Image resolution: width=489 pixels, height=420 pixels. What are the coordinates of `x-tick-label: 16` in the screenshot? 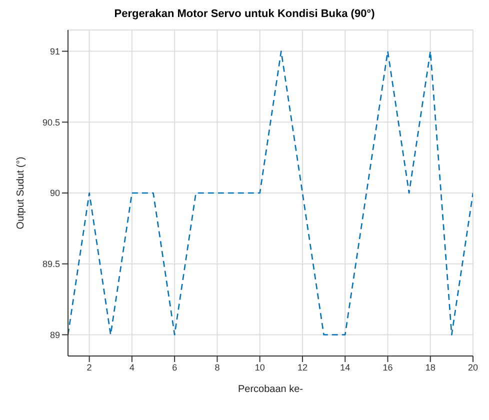 It's located at (387, 367).